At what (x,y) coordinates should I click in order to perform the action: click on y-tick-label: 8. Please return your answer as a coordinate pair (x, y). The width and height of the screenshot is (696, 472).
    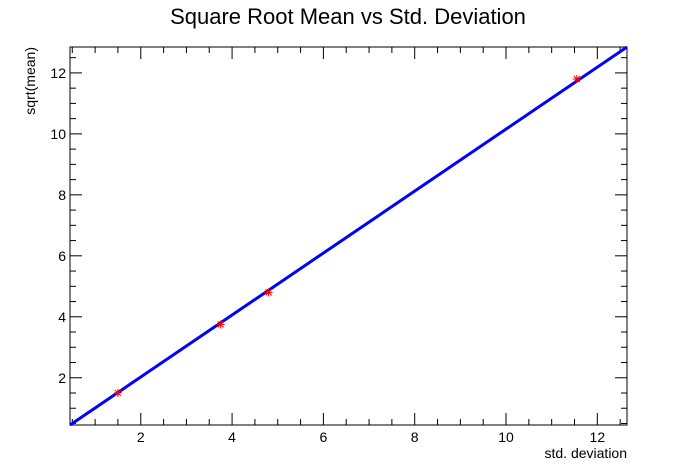
    Looking at the image, I should click on (62, 195).